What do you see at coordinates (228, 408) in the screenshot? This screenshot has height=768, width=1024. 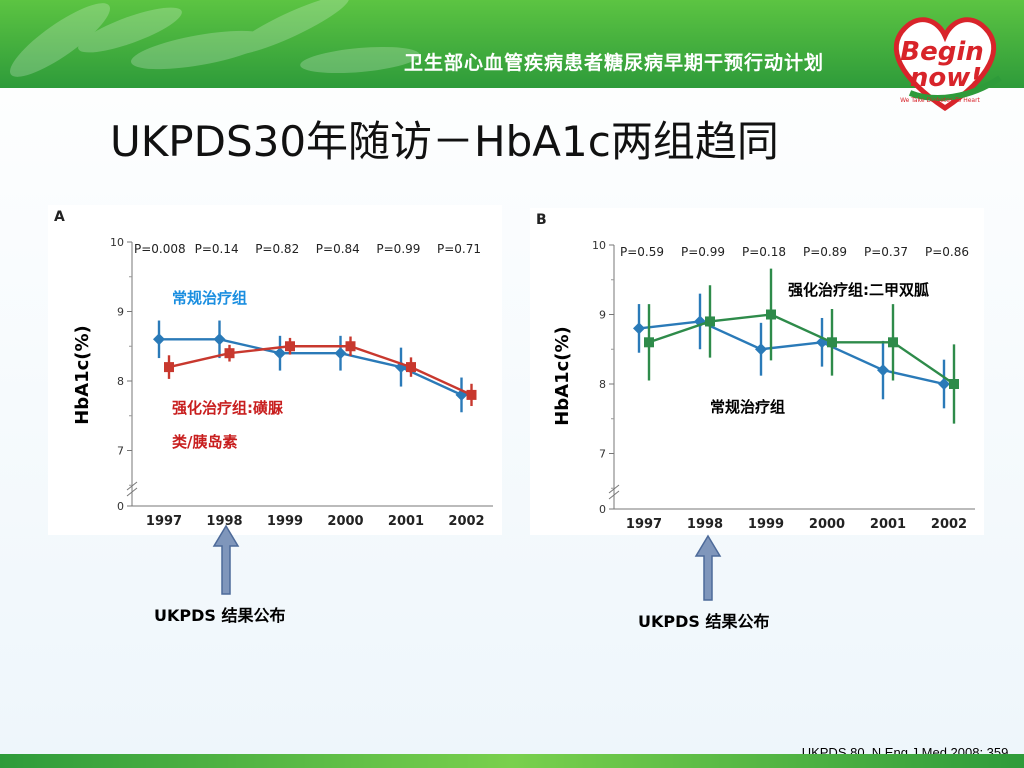 I see `series-label-intensive: 强化治疗组:磺脲` at bounding box center [228, 408].